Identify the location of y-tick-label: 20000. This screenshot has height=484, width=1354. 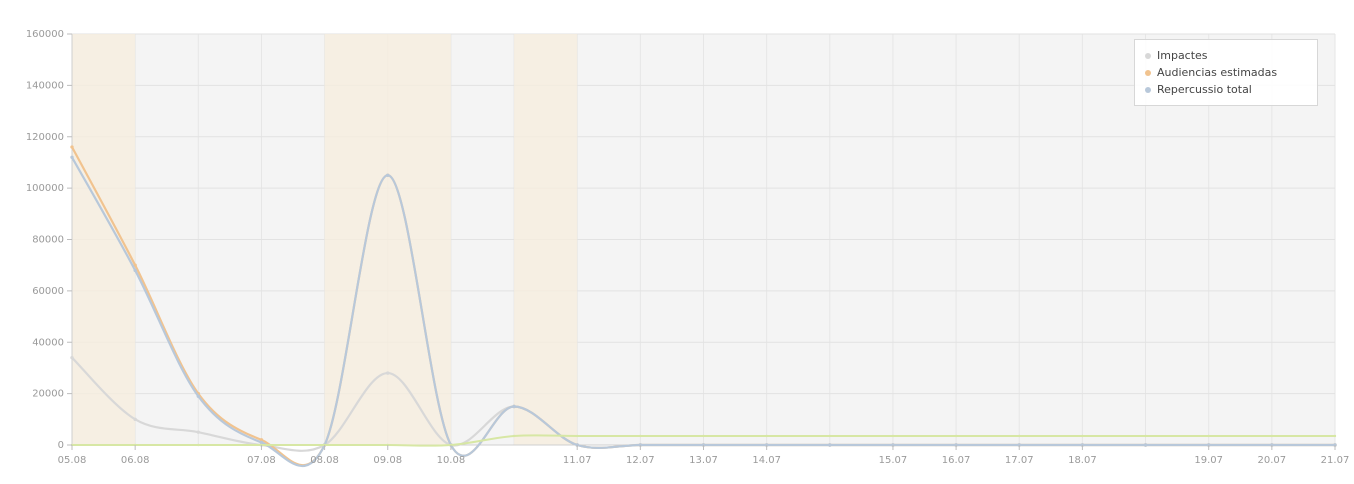
(48, 394).